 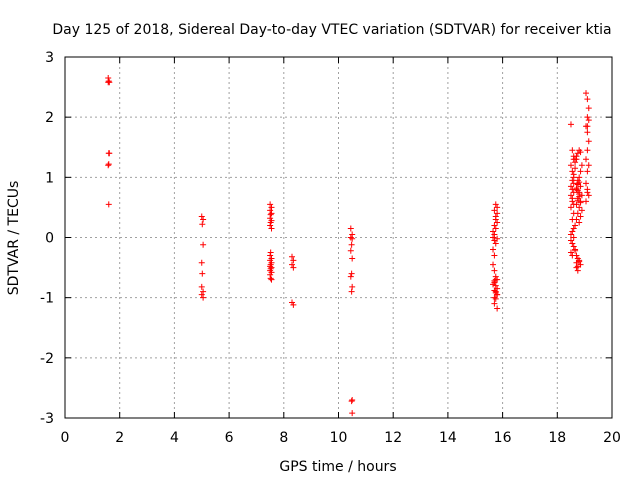 I want to click on y-tick-label: -2, so click(x=47, y=359).